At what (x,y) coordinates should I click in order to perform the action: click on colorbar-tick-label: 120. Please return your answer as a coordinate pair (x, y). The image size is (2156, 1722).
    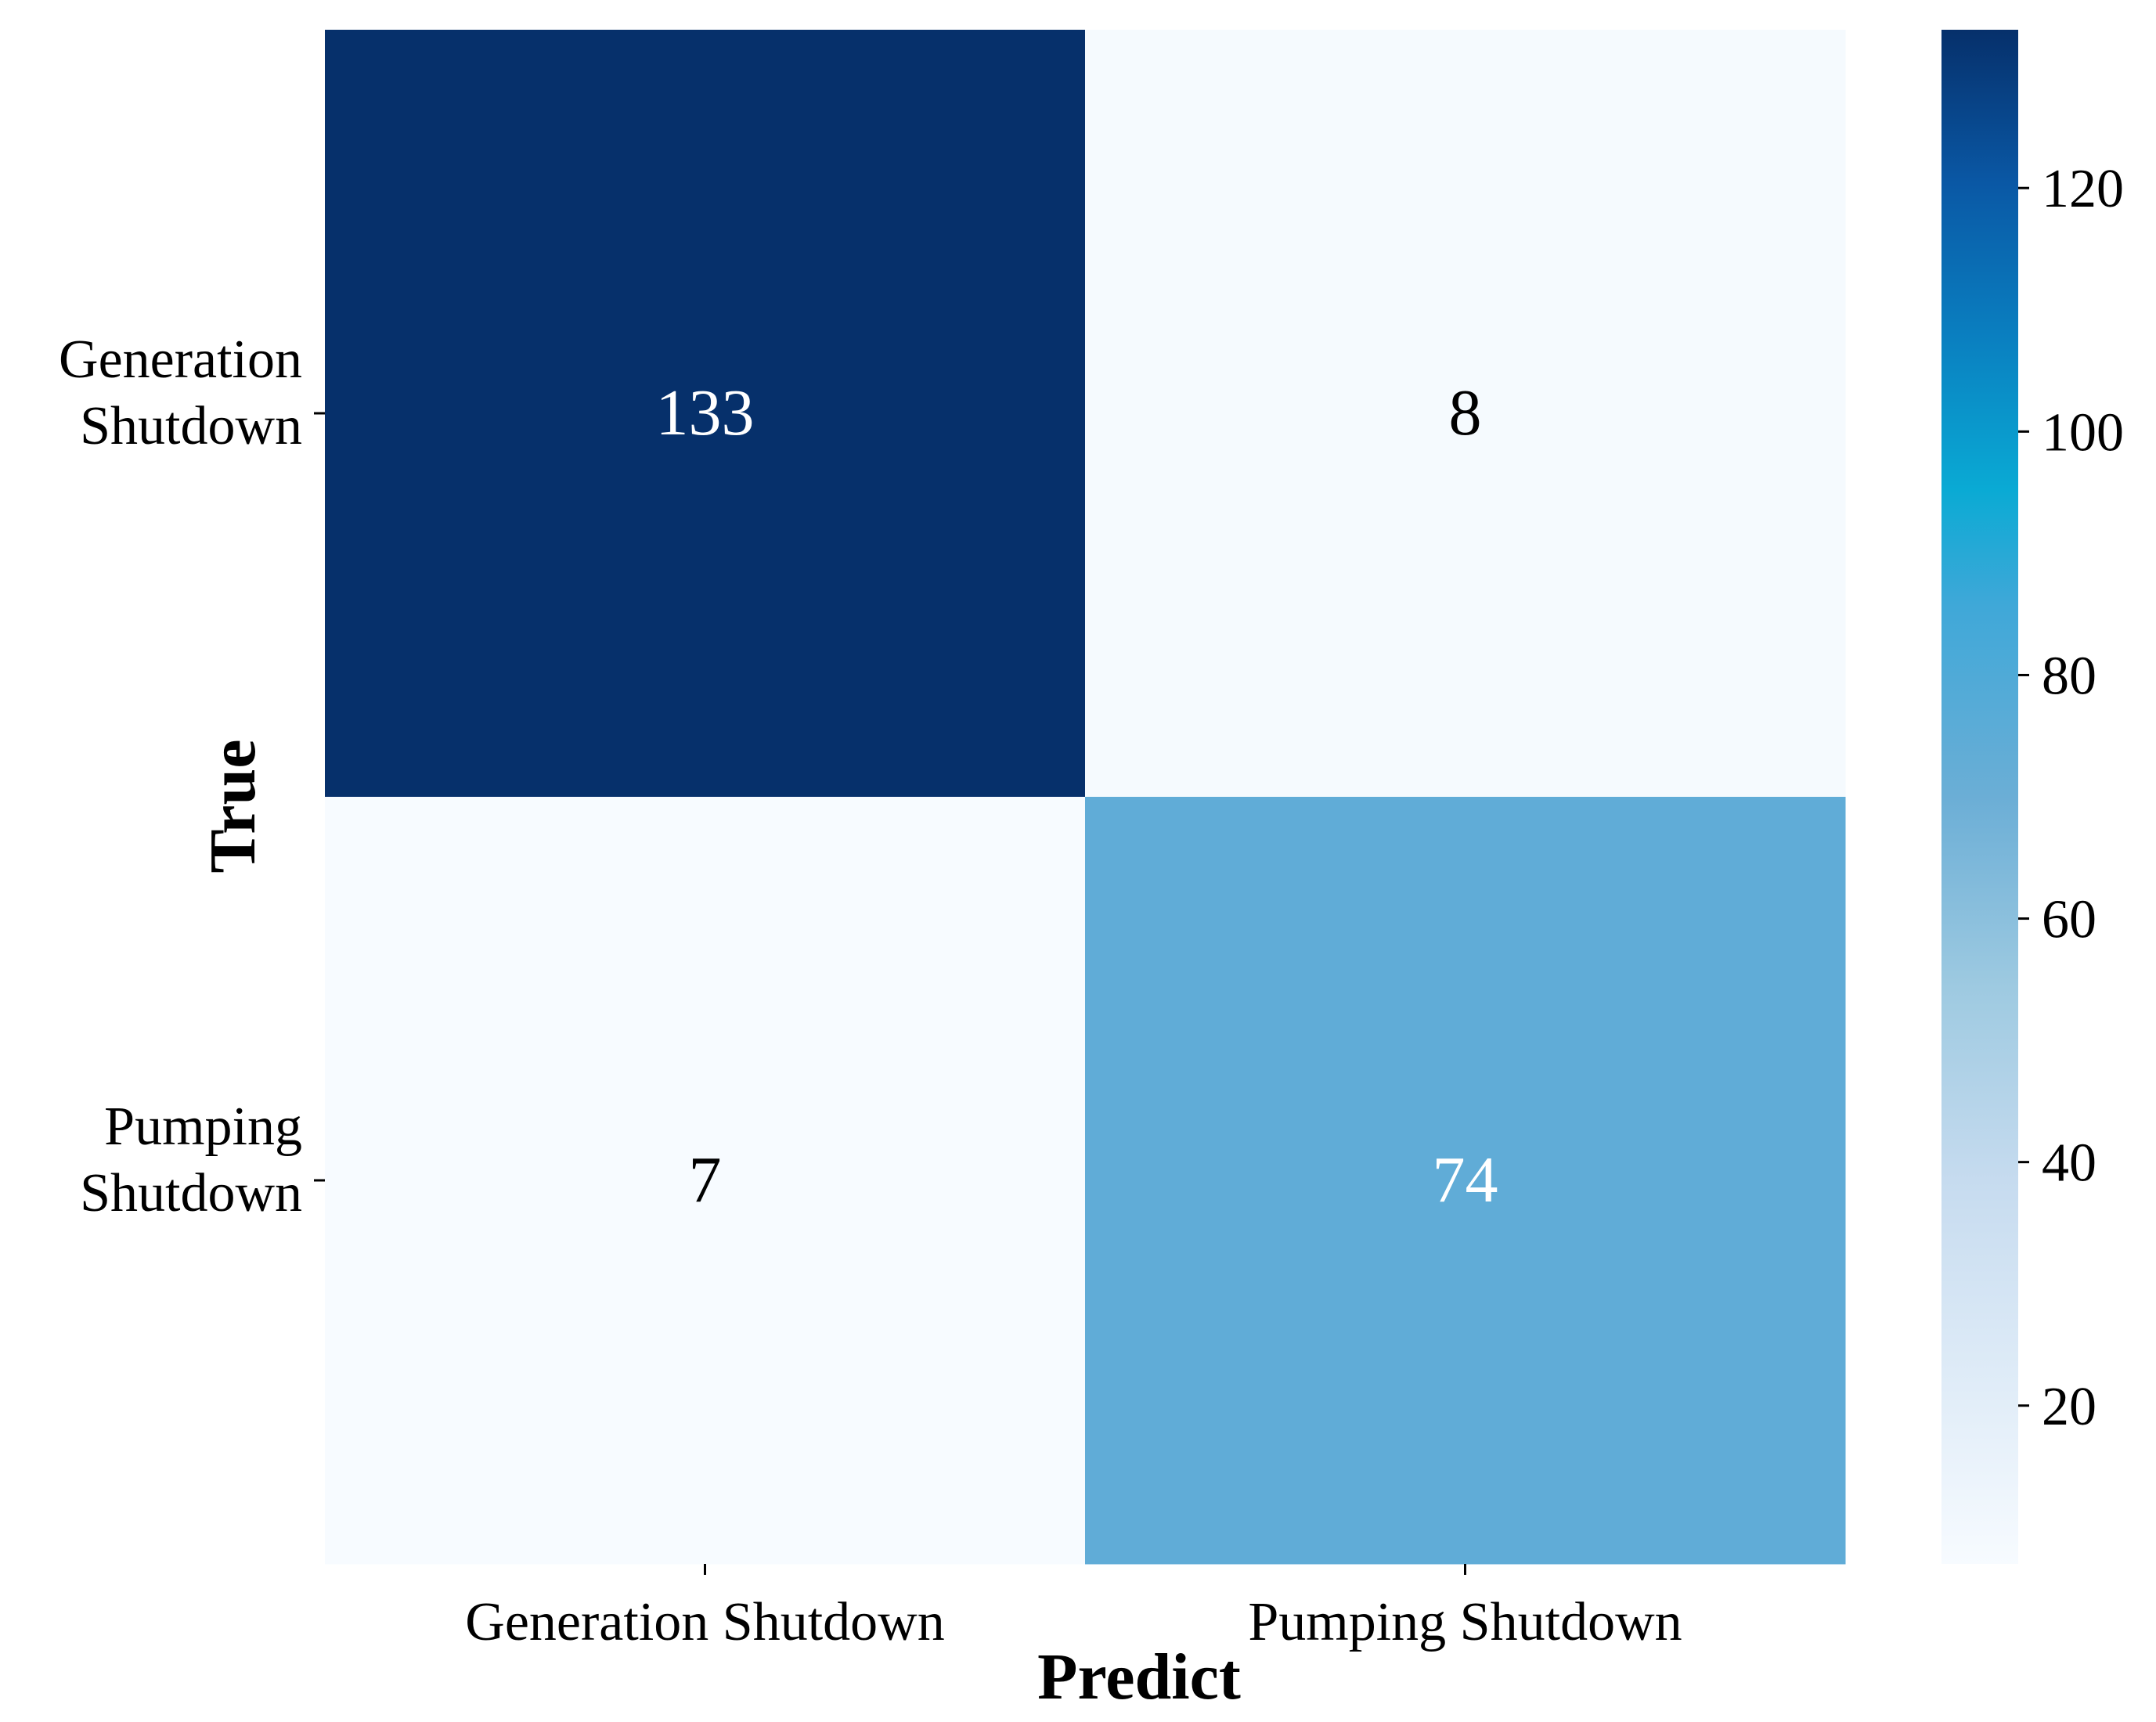
    Looking at the image, I should click on (2083, 189).